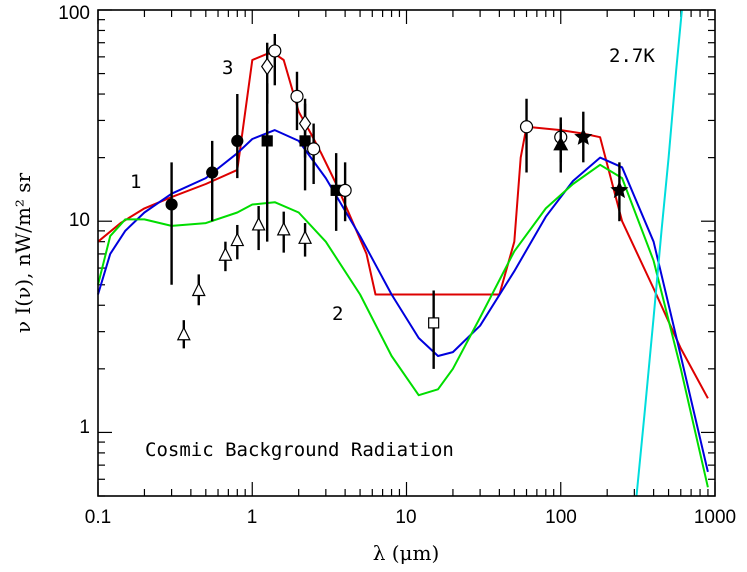 This screenshot has height=572, width=747. Describe the element at coordinates (434, 329) in the screenshot. I see `data-point-square-open` at that location.